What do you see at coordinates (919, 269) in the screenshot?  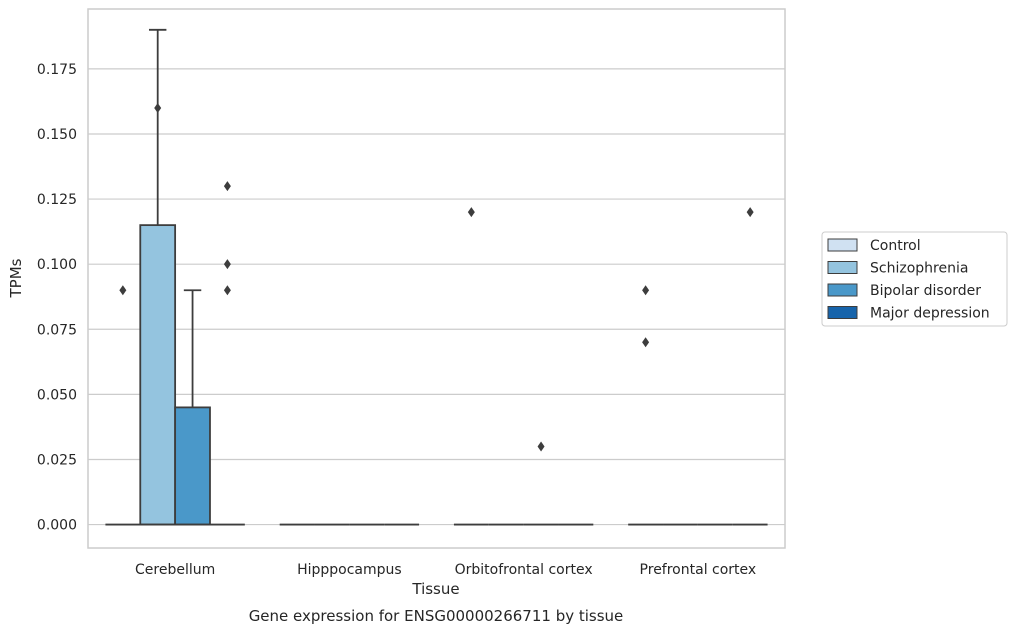 I see `legend-label: Schizophrenia` at bounding box center [919, 269].